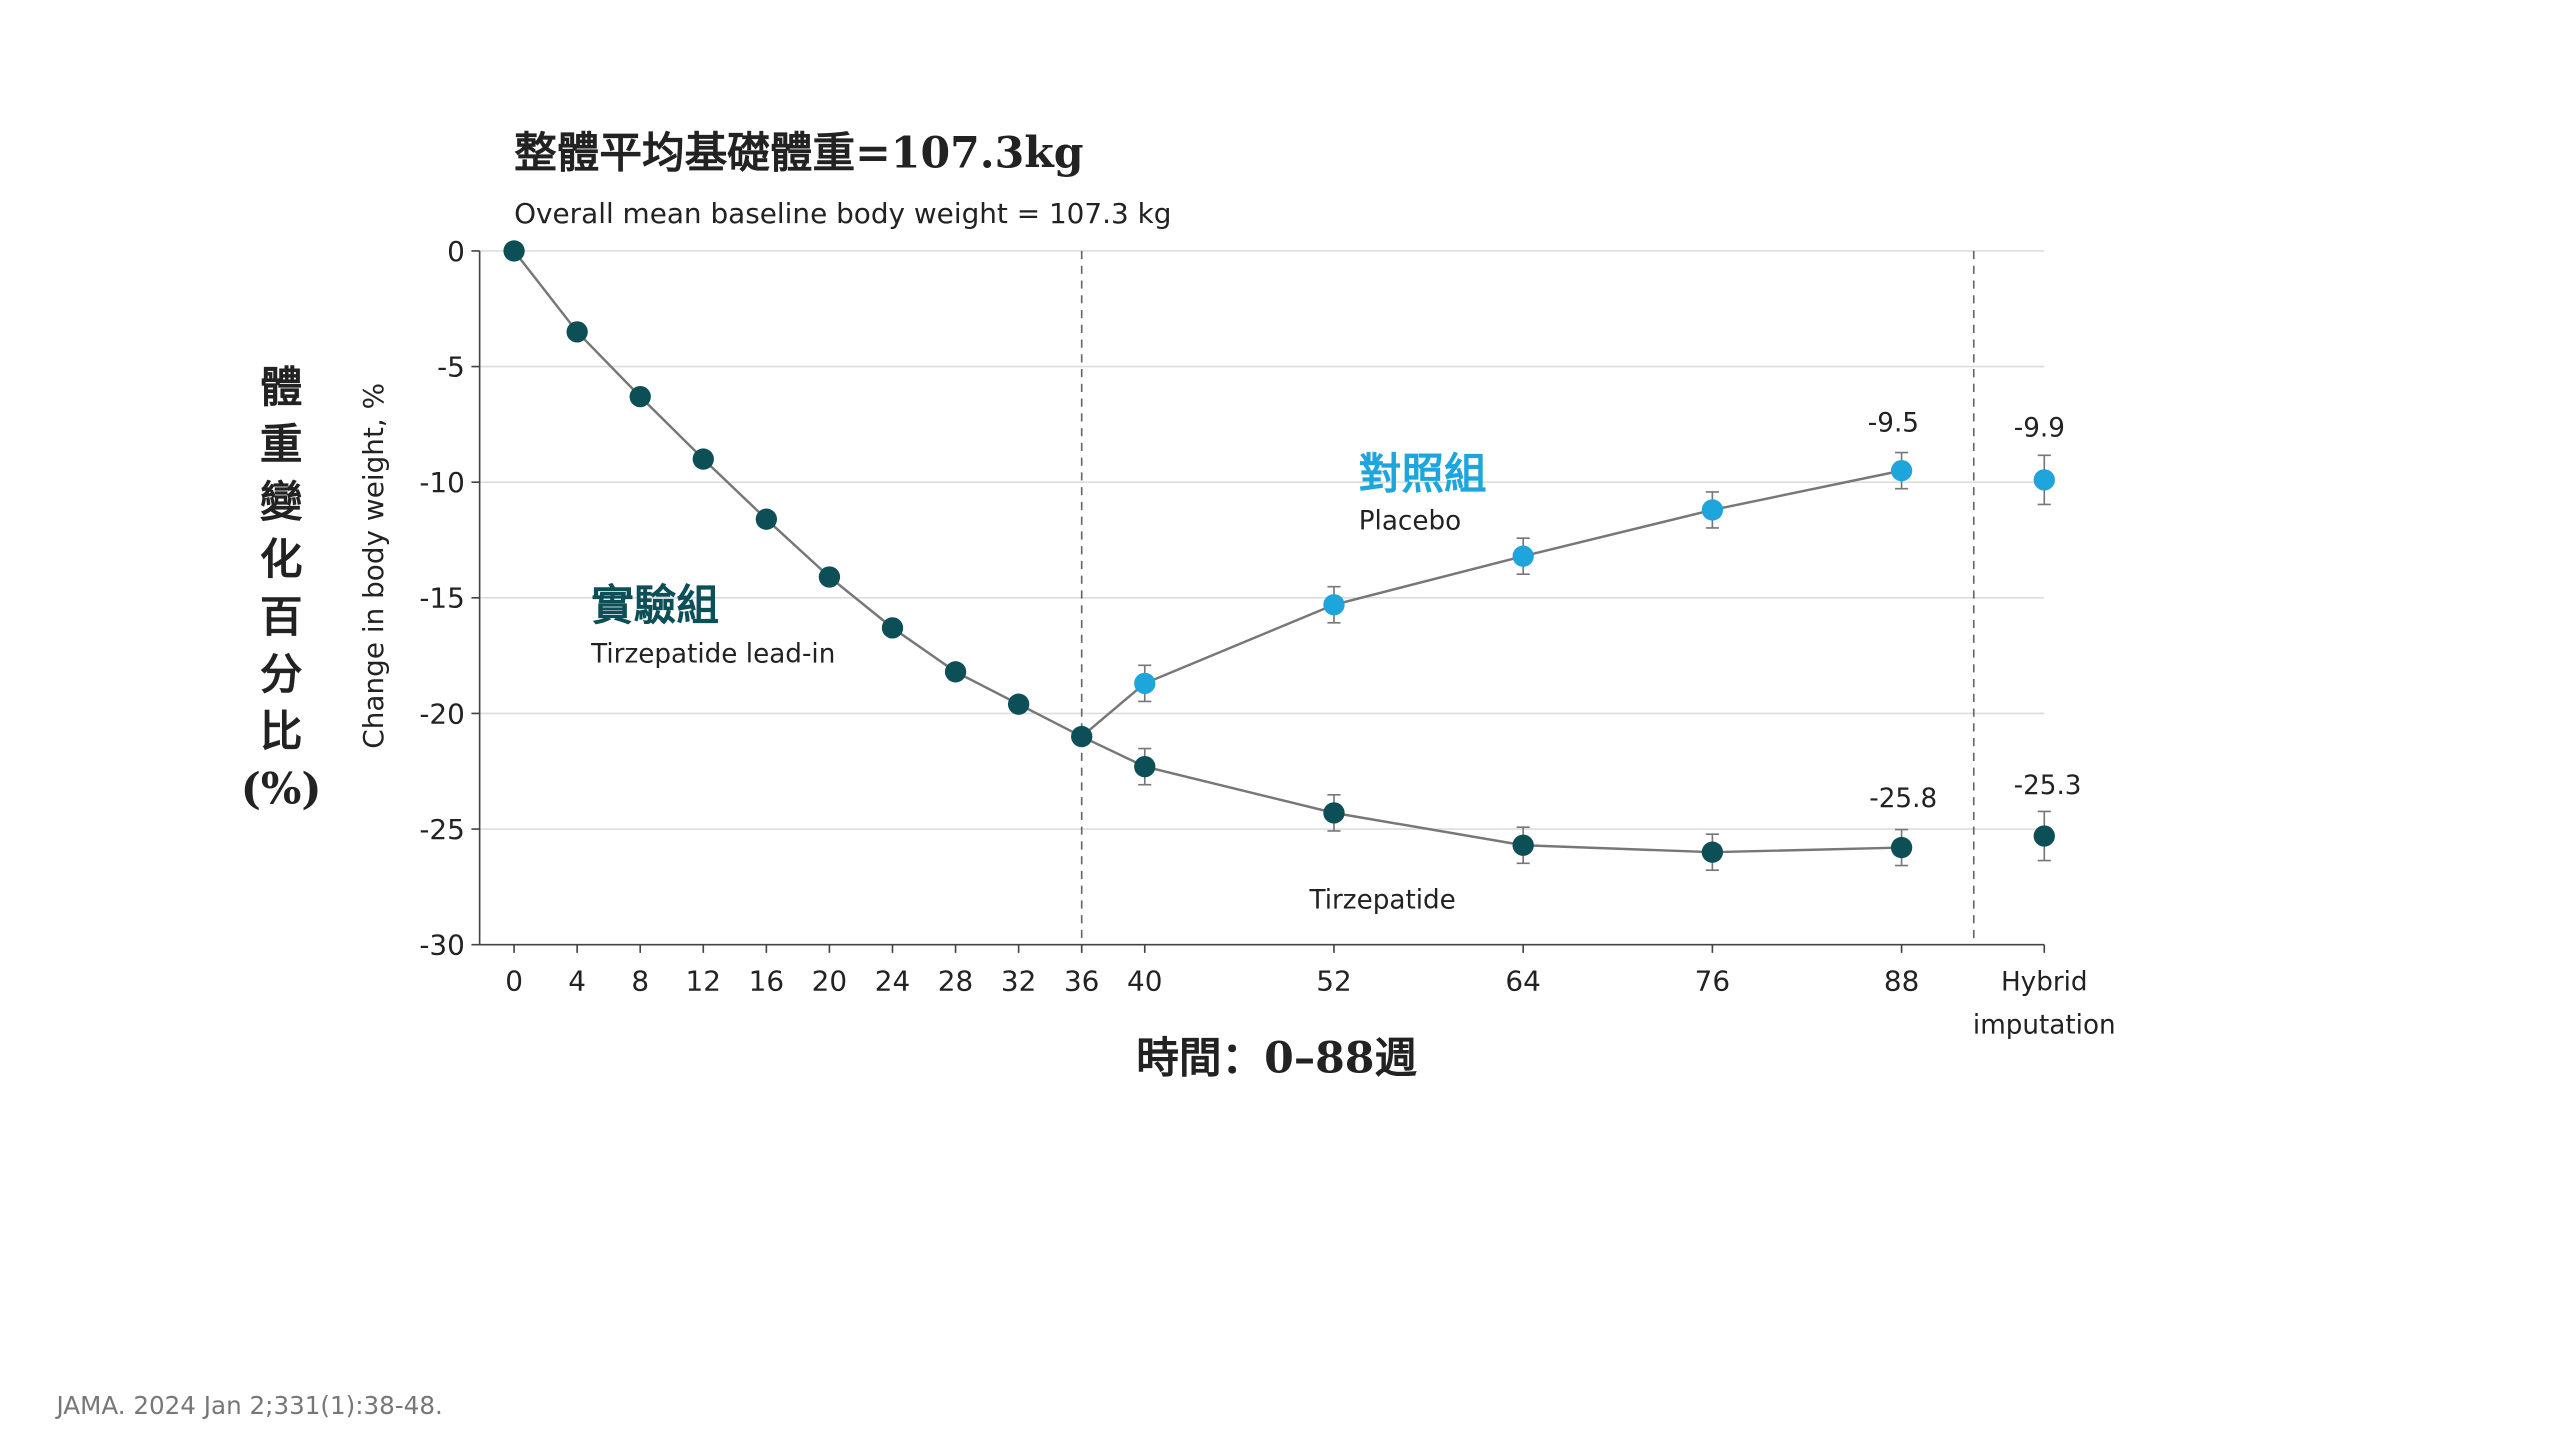 Image resolution: width=2560 pixels, height=1440 pixels. Describe the element at coordinates (799, 153) in the screenshot. I see `chart-title-cn: 整體平均基礎體重=107.3kg` at that location.